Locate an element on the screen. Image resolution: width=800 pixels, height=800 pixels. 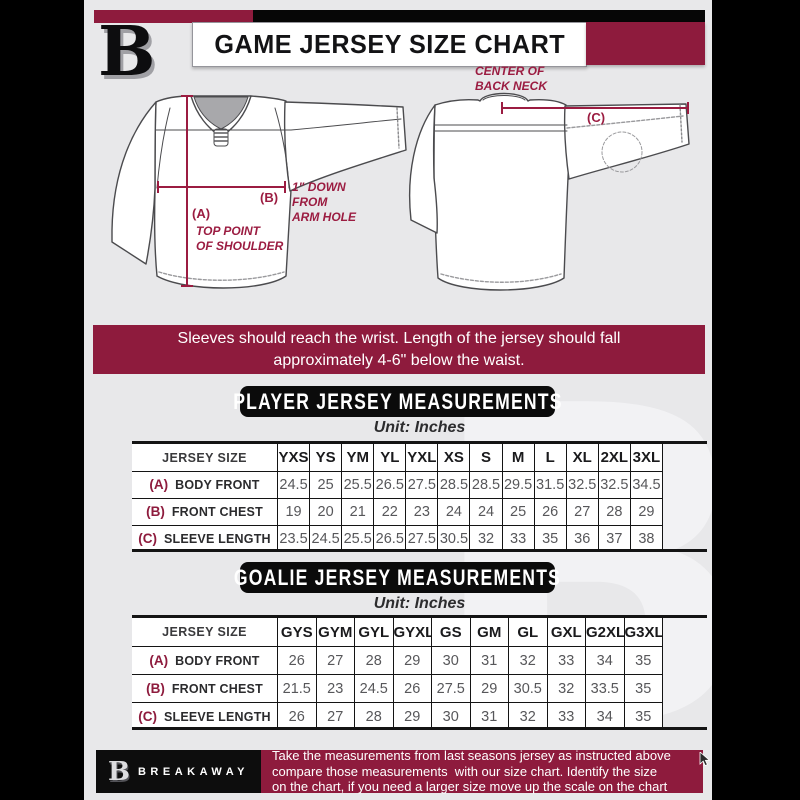
measure-line-a is located at coordinates (187, 191).